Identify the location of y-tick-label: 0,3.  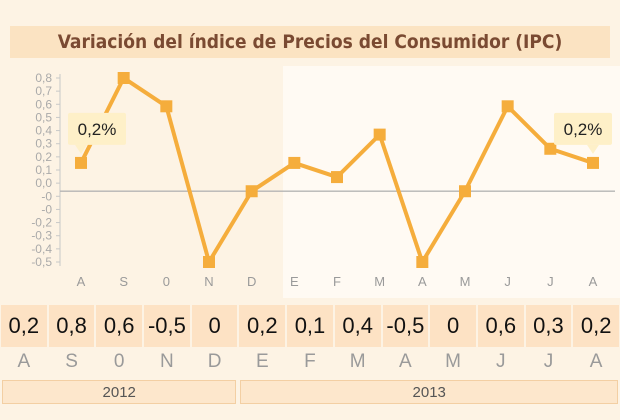
(43, 144).